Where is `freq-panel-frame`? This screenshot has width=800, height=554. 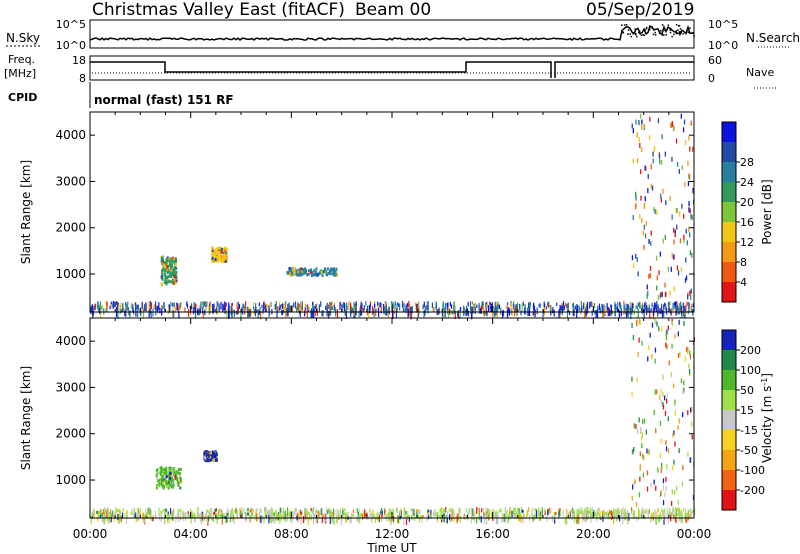
freq-panel-frame is located at coordinates (392, 68).